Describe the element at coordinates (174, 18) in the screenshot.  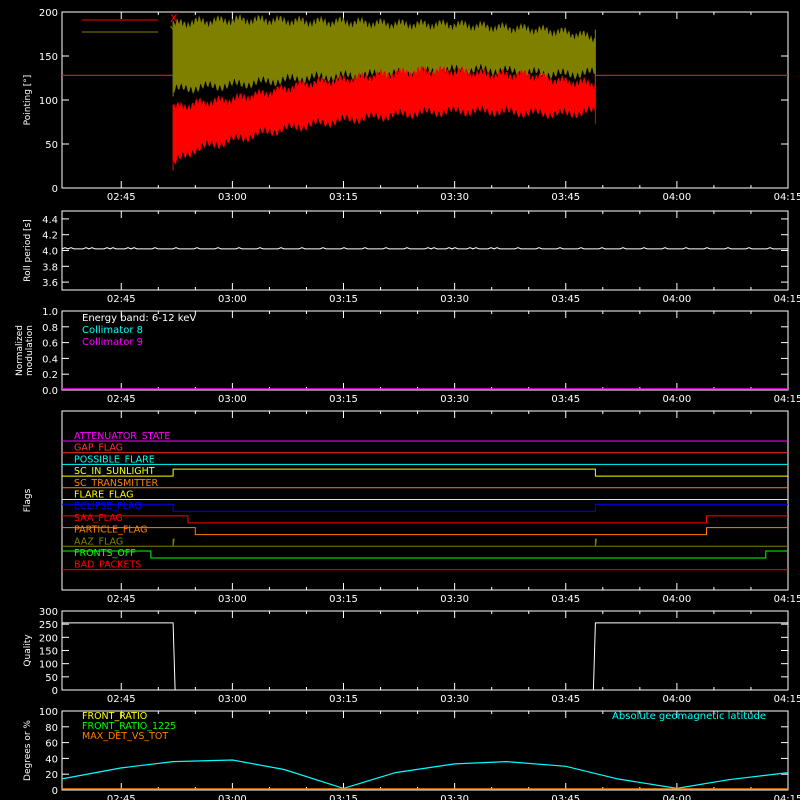
I see `legend-X-label: X` at that location.